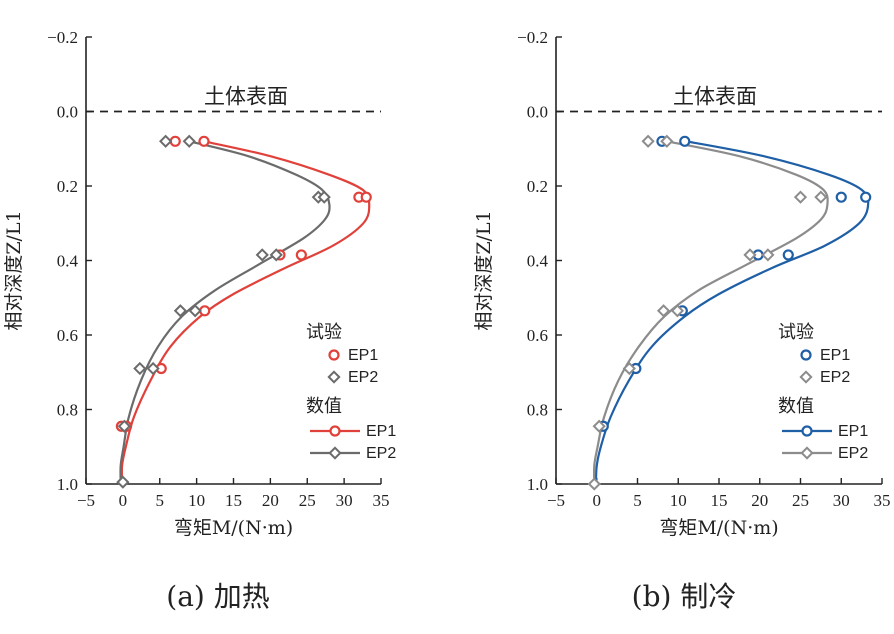 The height and width of the screenshot is (634, 894). Describe the element at coordinates (217, 596) in the screenshot. I see `panel-caption: (a) 加热` at that location.